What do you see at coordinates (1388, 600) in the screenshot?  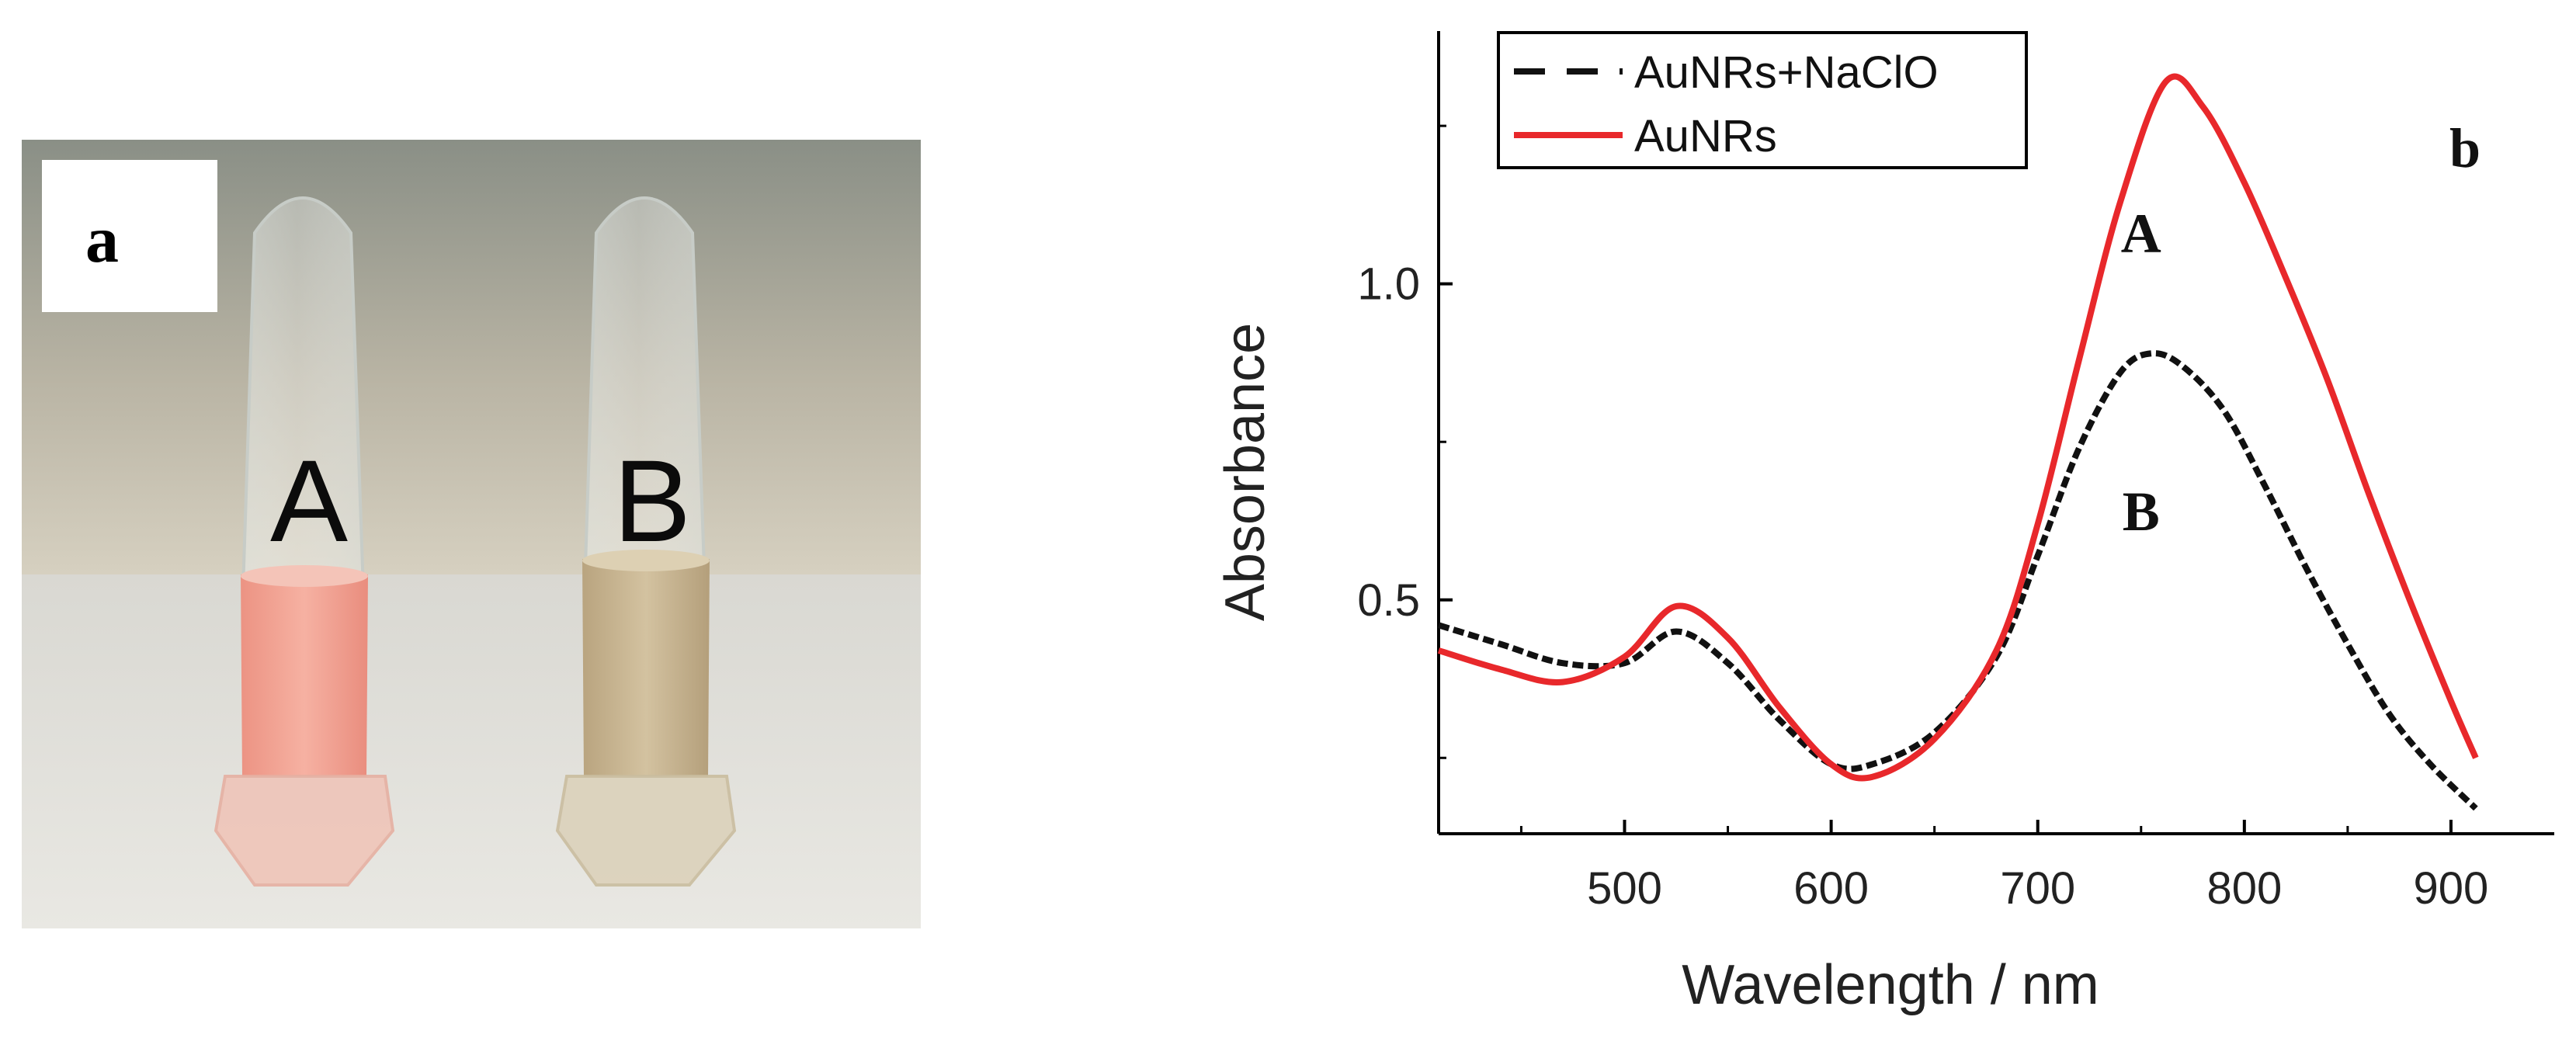 I see `y-tick-label: 0.5` at bounding box center [1388, 600].